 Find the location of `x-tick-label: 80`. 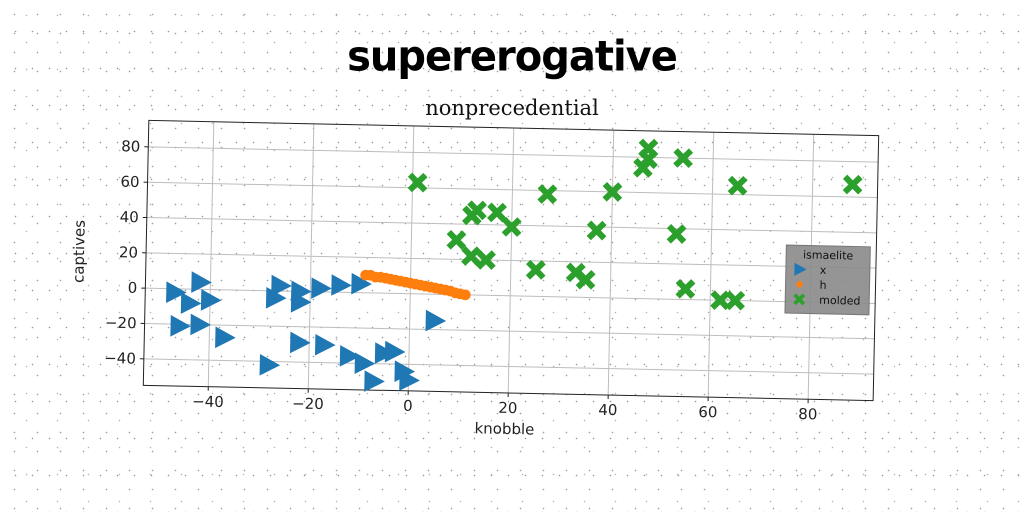

x-tick-label: 80 is located at coordinates (807, 414).